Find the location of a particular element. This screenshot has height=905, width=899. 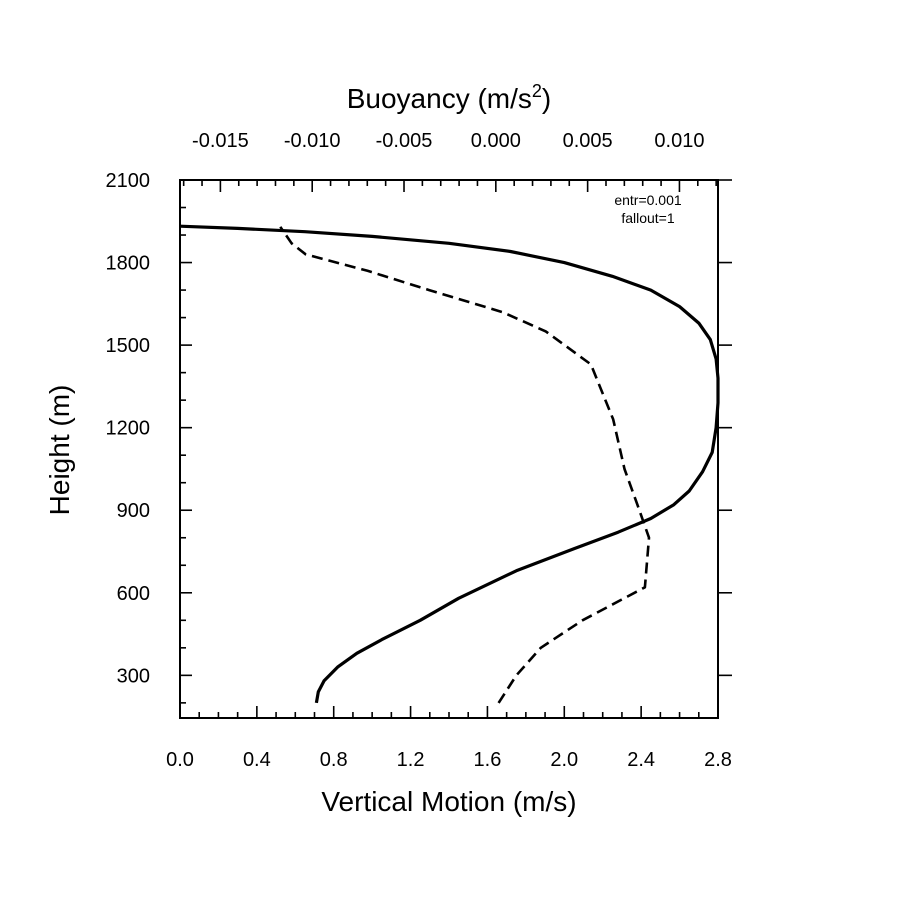

top-tick-label: -0.005 is located at coordinates (404, 141).